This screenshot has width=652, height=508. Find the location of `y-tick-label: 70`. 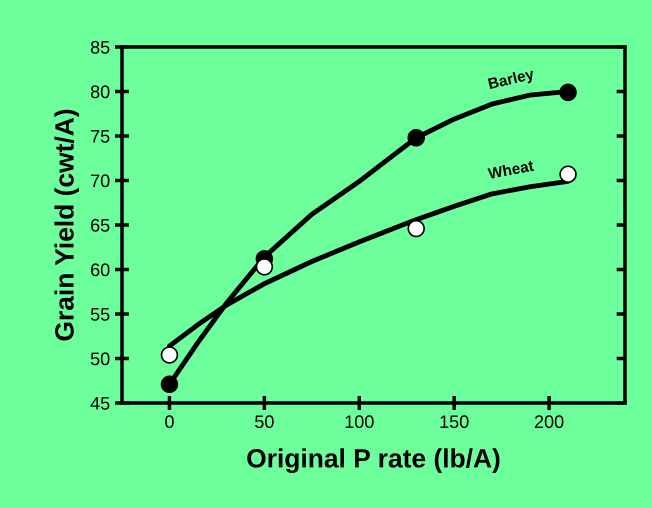

y-tick-label: 70 is located at coordinates (100, 181).